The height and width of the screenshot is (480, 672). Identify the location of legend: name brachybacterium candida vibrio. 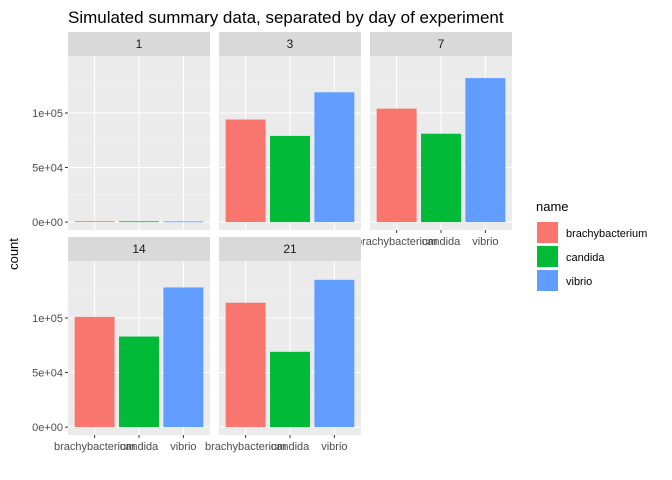
(591, 245).